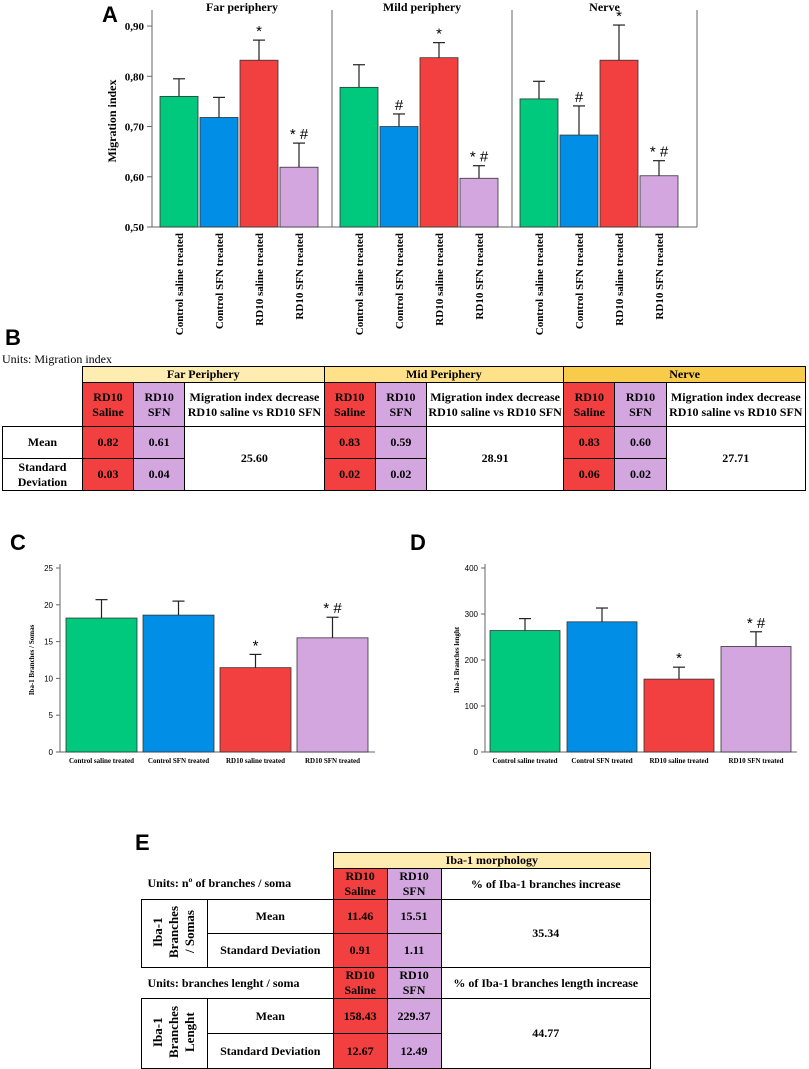  What do you see at coordinates (237, 884) in the screenshot?
I see `table-e-units-1: Units: nº of branches / soma` at bounding box center [237, 884].